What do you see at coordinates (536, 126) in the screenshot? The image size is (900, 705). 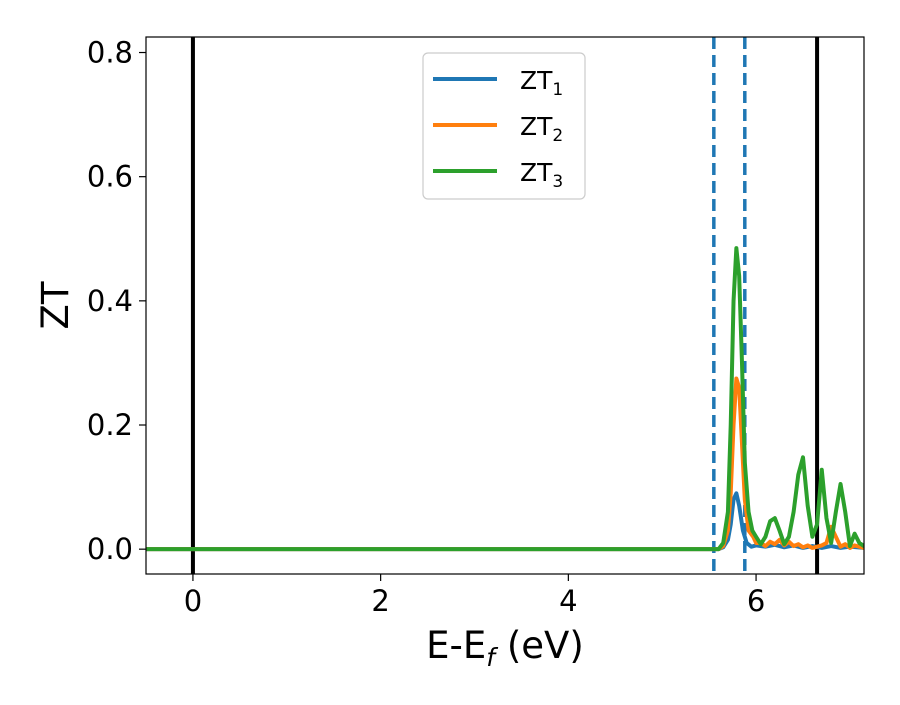 I see `legend-label-main-2: ZT` at bounding box center [536, 126].